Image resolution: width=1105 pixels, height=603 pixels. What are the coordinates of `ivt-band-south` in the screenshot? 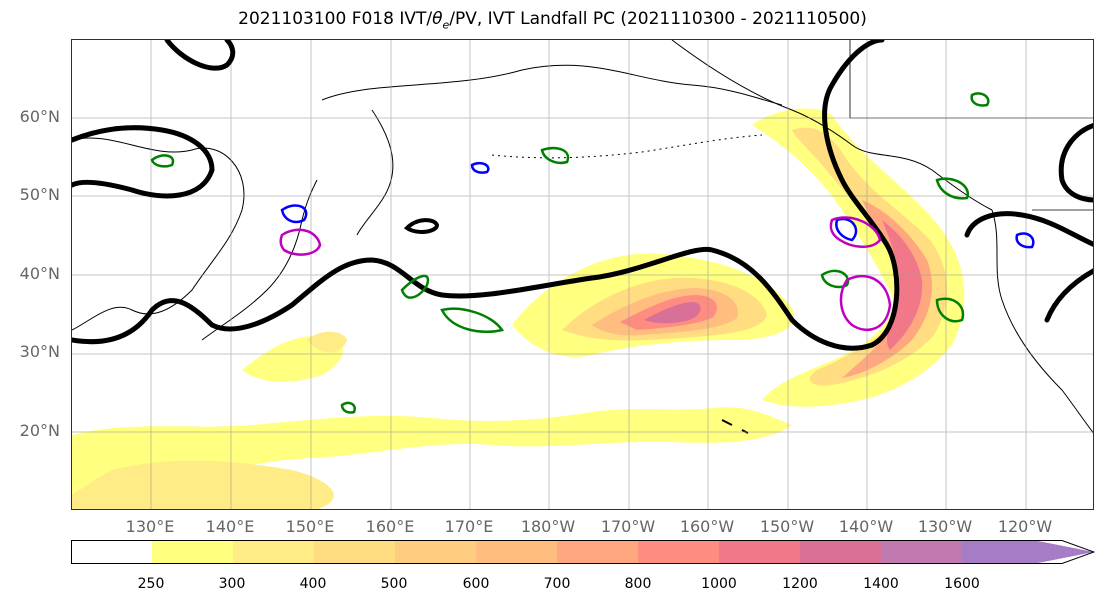 It's located at (432, 458).